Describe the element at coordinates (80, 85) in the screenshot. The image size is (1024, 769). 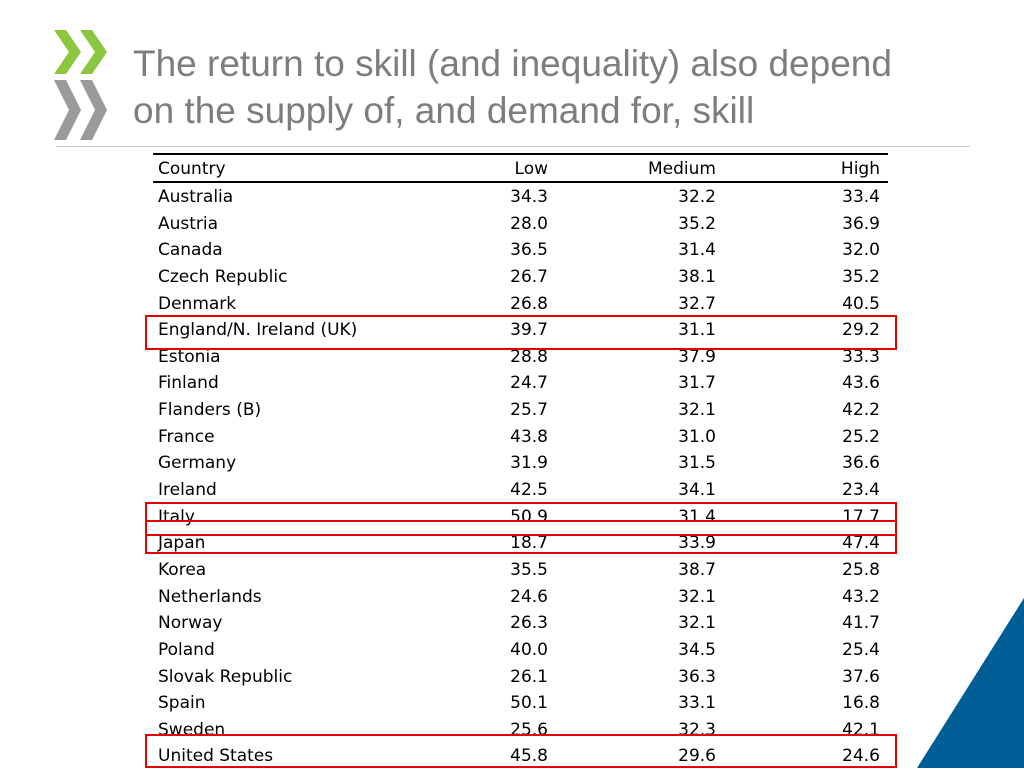
I see `oecd-chevron-logo-icon` at that location.